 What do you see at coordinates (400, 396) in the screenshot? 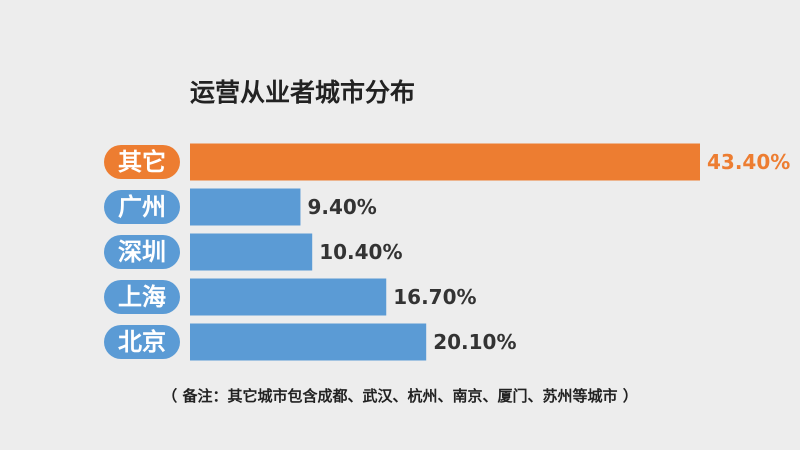
I see `chart-footnote: （ 备注：其它城市包含成都、武汉、杭州、南京、厦门、苏州等城市 ）` at bounding box center [400, 396].